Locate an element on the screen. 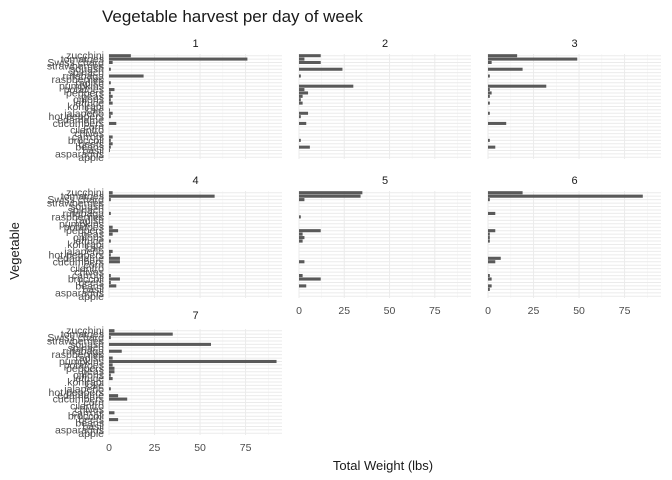 This screenshot has height=480, width=672. x-tick-label: 75 is located at coordinates (435, 311).